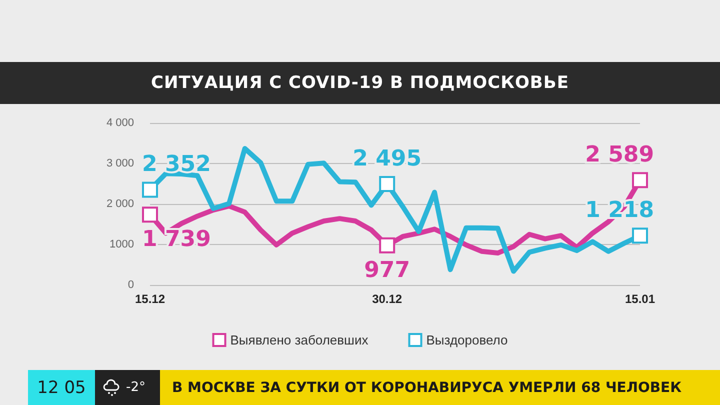  I want to click on x-tick-label: 30.12, so click(387, 299).